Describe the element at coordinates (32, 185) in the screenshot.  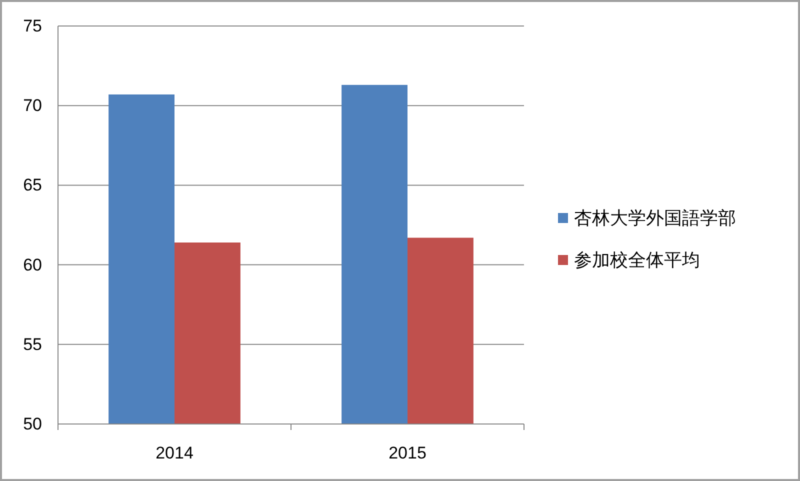
I see `y-tick-label: 65` at that location.